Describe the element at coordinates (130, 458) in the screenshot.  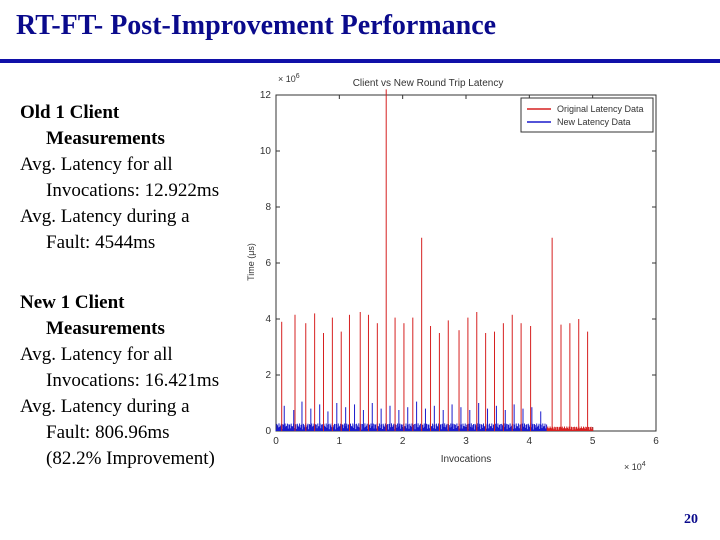
I see `new-improvement-line: (82.2% Improvement)` at that location.